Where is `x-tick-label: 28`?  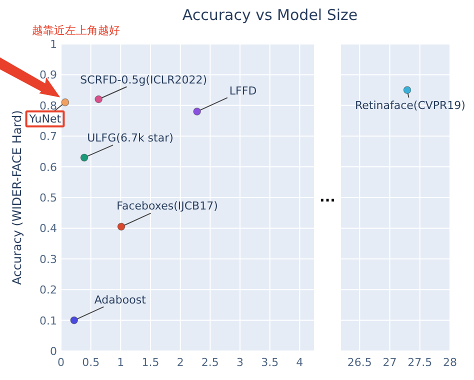
x-tick-label: 28 is located at coordinates (450, 362).